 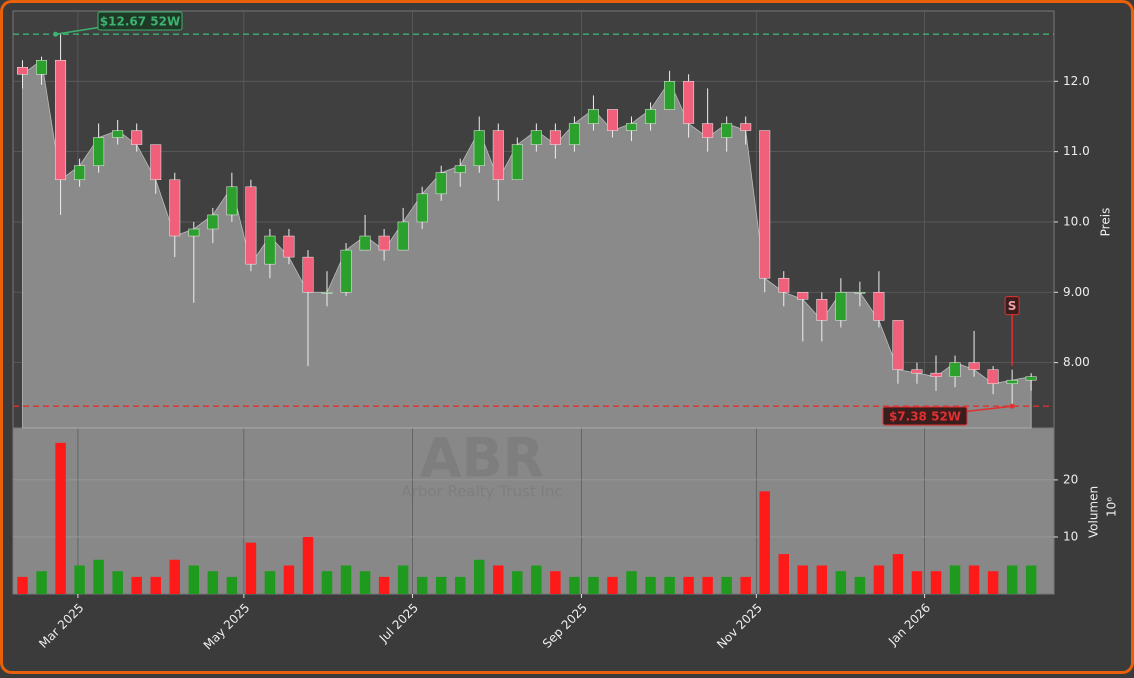 I want to click on volume-tick-label: 10, so click(x=1070, y=536).